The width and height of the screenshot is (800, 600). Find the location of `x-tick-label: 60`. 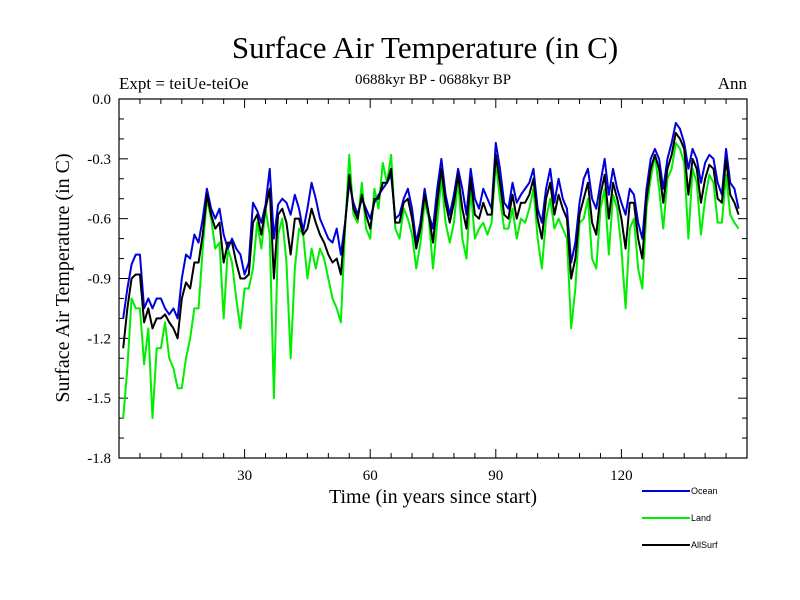

x-tick-label: 60 is located at coordinates (370, 476).